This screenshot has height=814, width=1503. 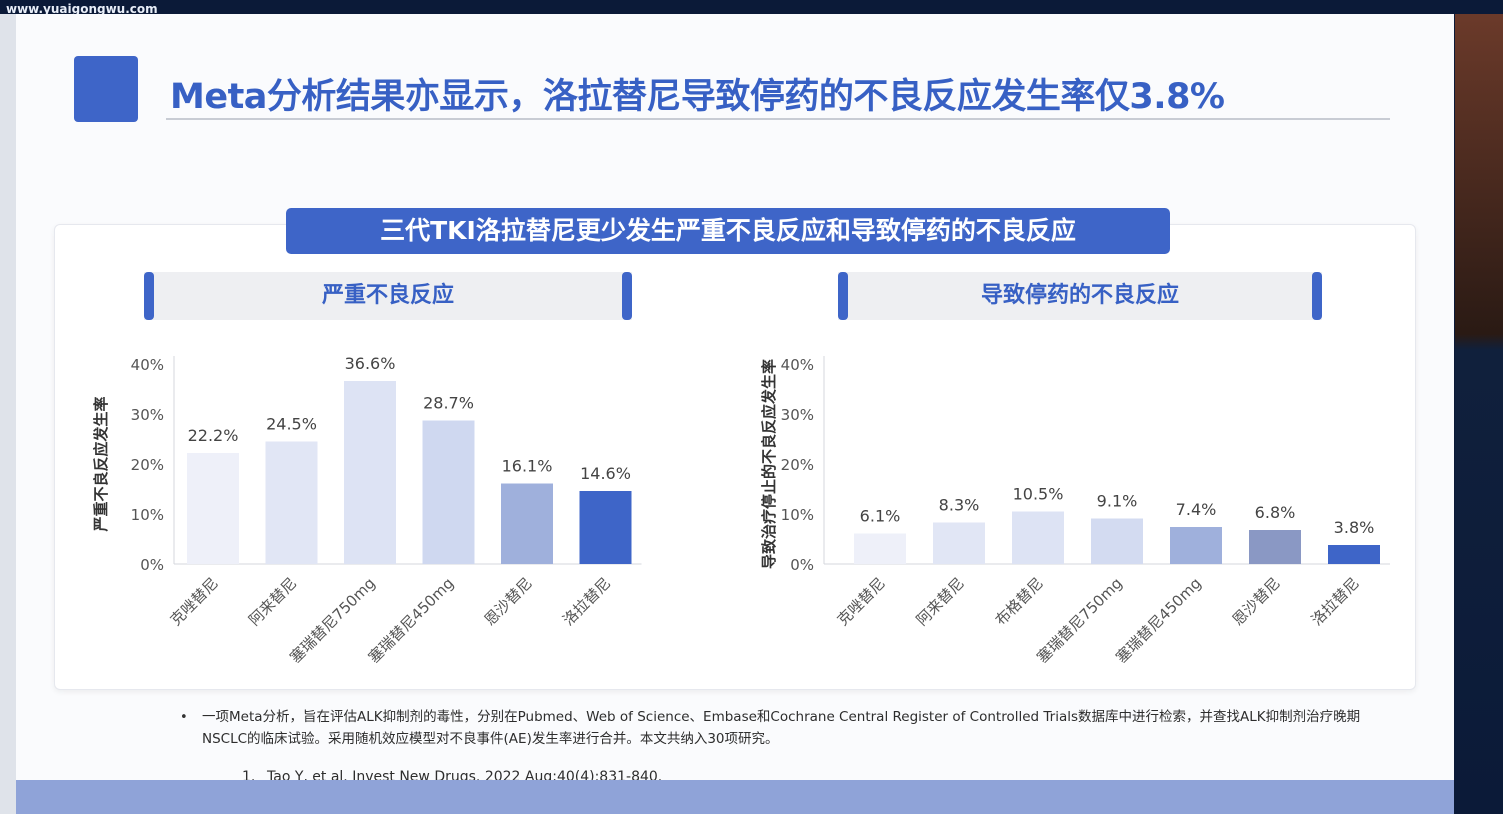 I want to click on chart-2-data-label: 6.1%, so click(x=880, y=516).